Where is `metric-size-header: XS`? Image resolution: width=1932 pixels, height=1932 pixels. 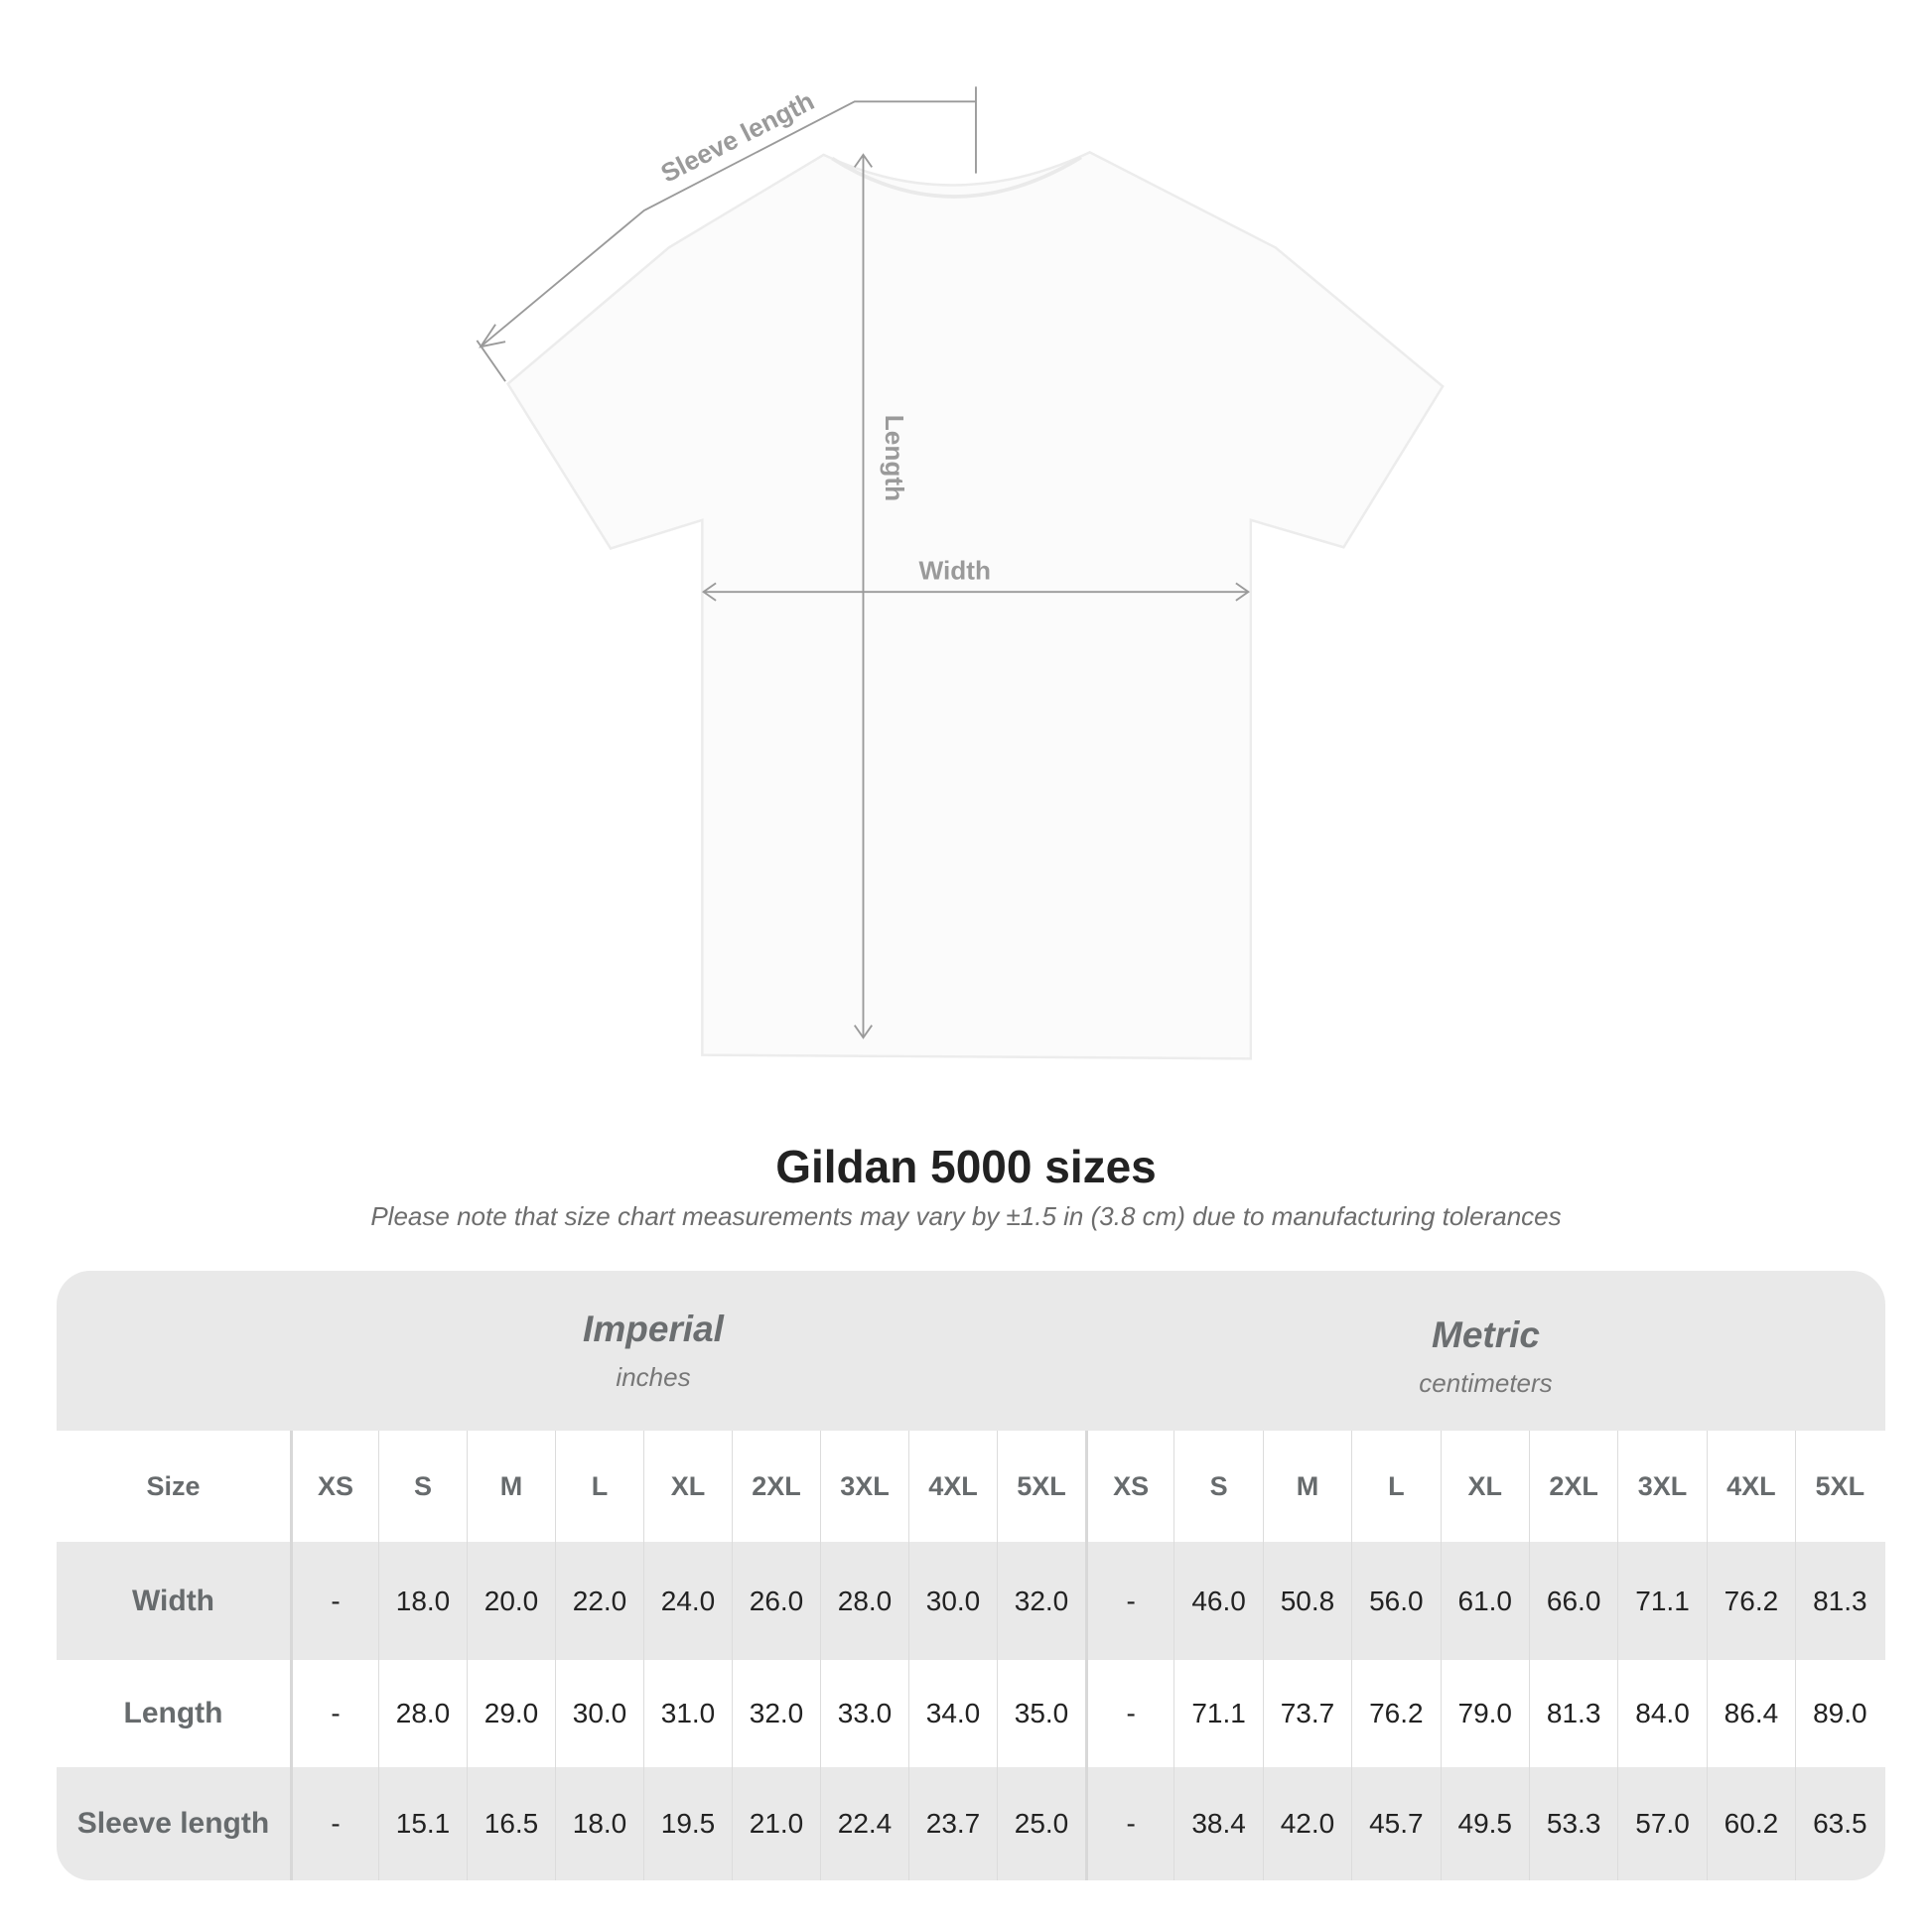 metric-size-header: XS is located at coordinates (1129, 1486).